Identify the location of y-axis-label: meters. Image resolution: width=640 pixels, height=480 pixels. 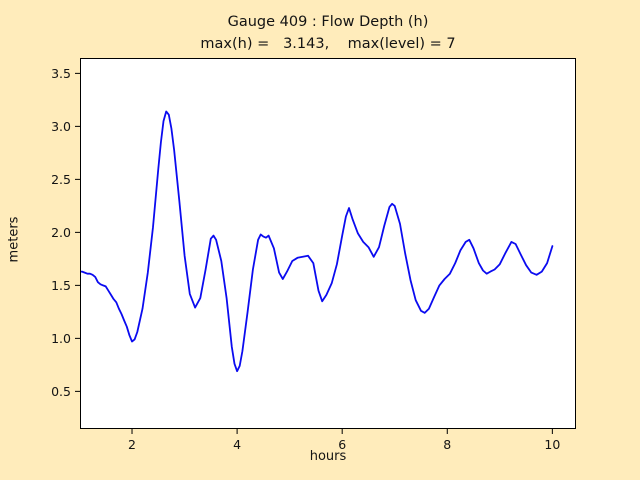
(14, 239).